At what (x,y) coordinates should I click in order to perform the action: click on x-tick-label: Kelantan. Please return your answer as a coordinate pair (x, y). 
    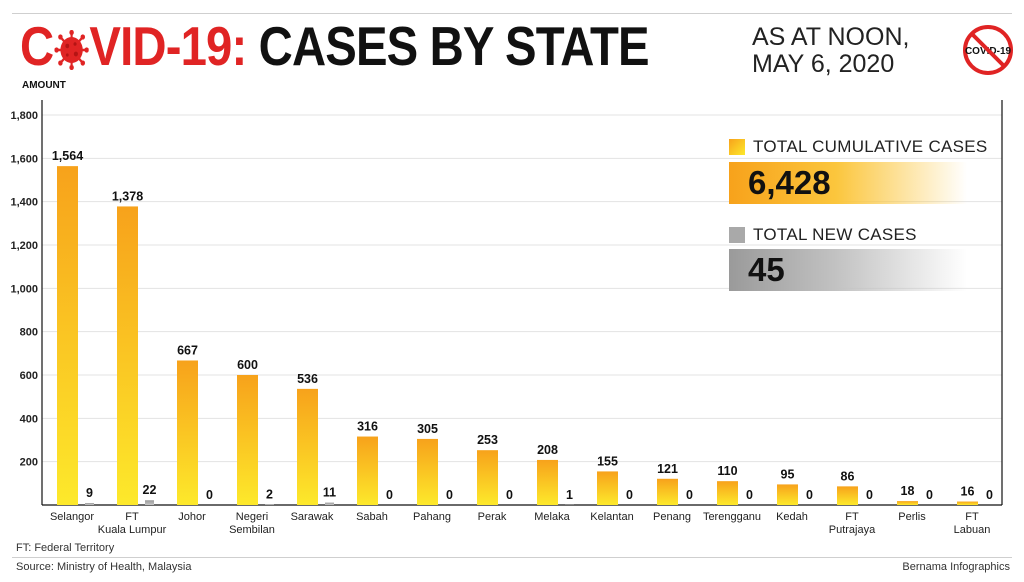
    Looking at the image, I should click on (611, 517).